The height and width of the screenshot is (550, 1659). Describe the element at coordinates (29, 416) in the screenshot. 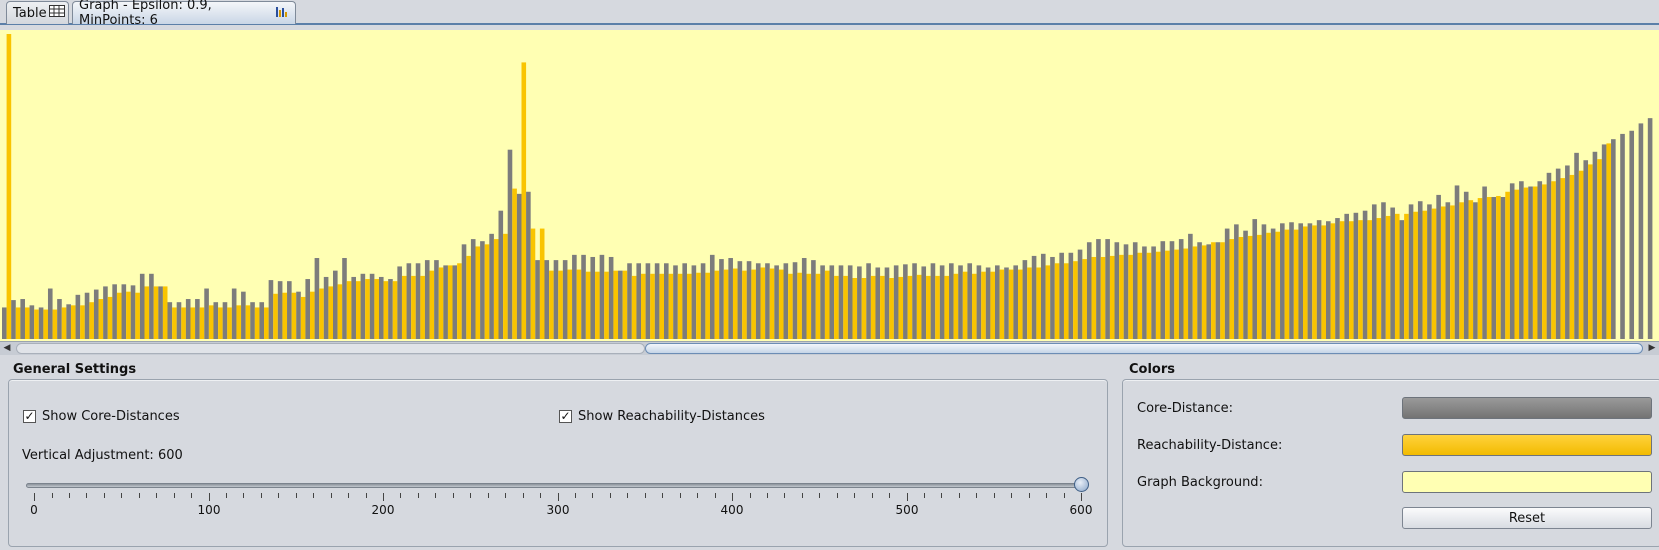

I see `checkbox-core-box: ✓` at that location.